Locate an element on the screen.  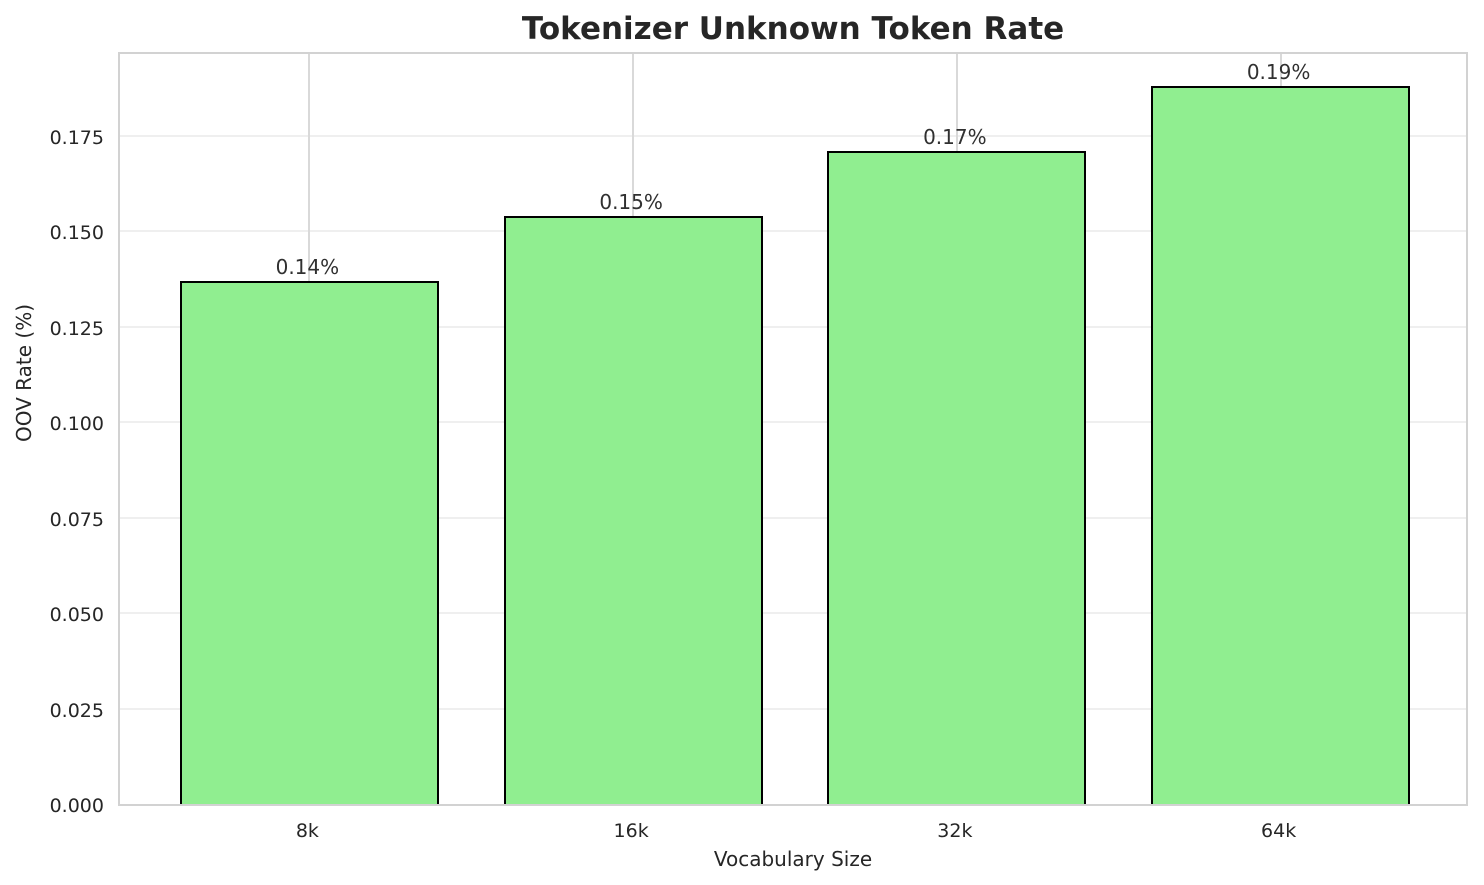
bar-value-label: 0.19% is located at coordinates (1278, 71).